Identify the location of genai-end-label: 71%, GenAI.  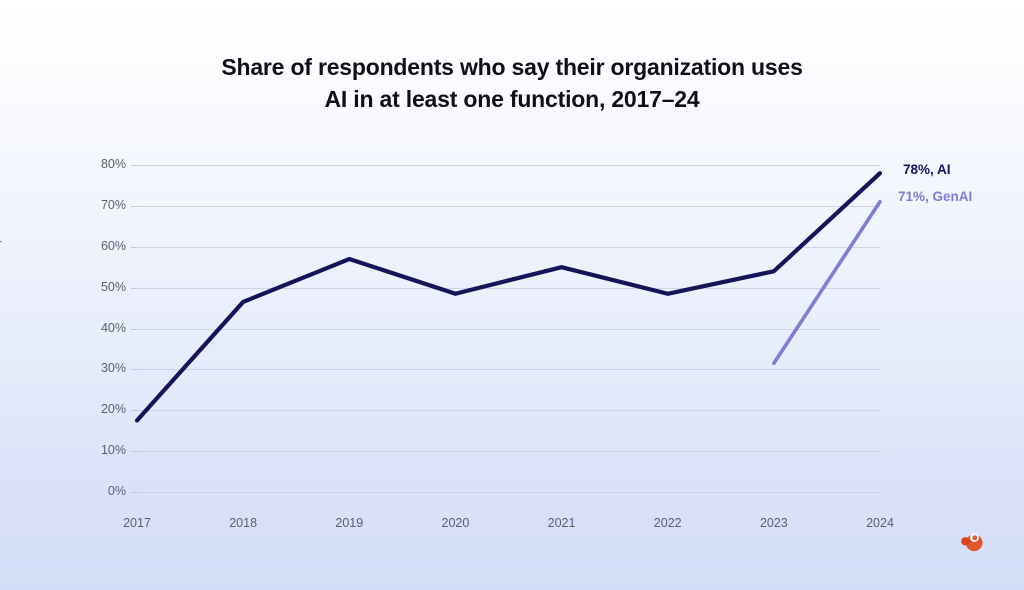
(935, 196).